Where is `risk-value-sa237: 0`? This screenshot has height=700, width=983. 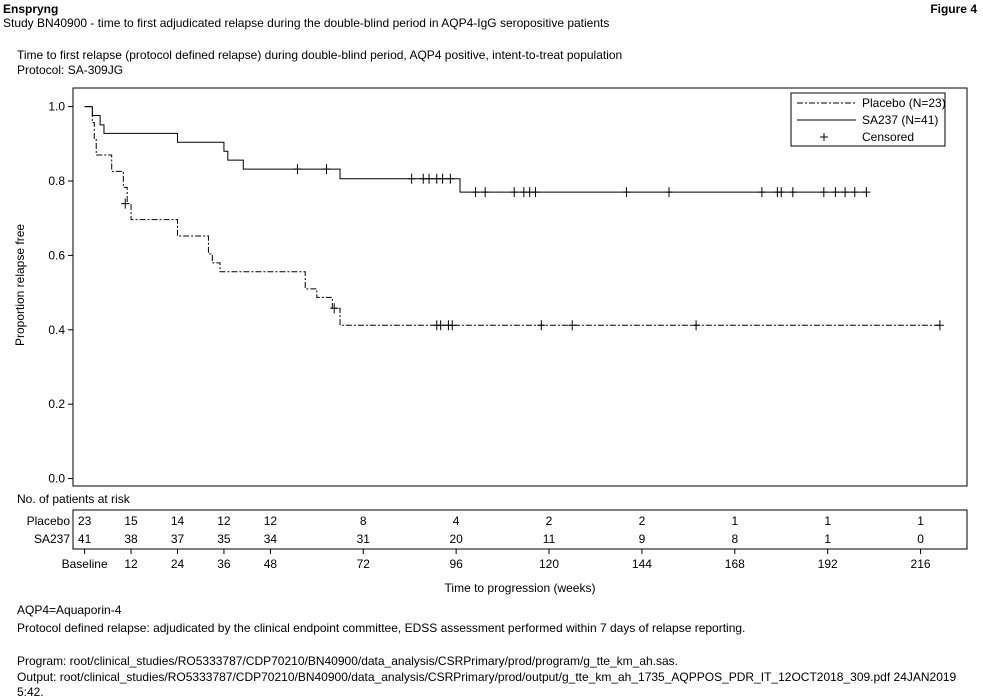 risk-value-sa237: 0 is located at coordinates (920, 539).